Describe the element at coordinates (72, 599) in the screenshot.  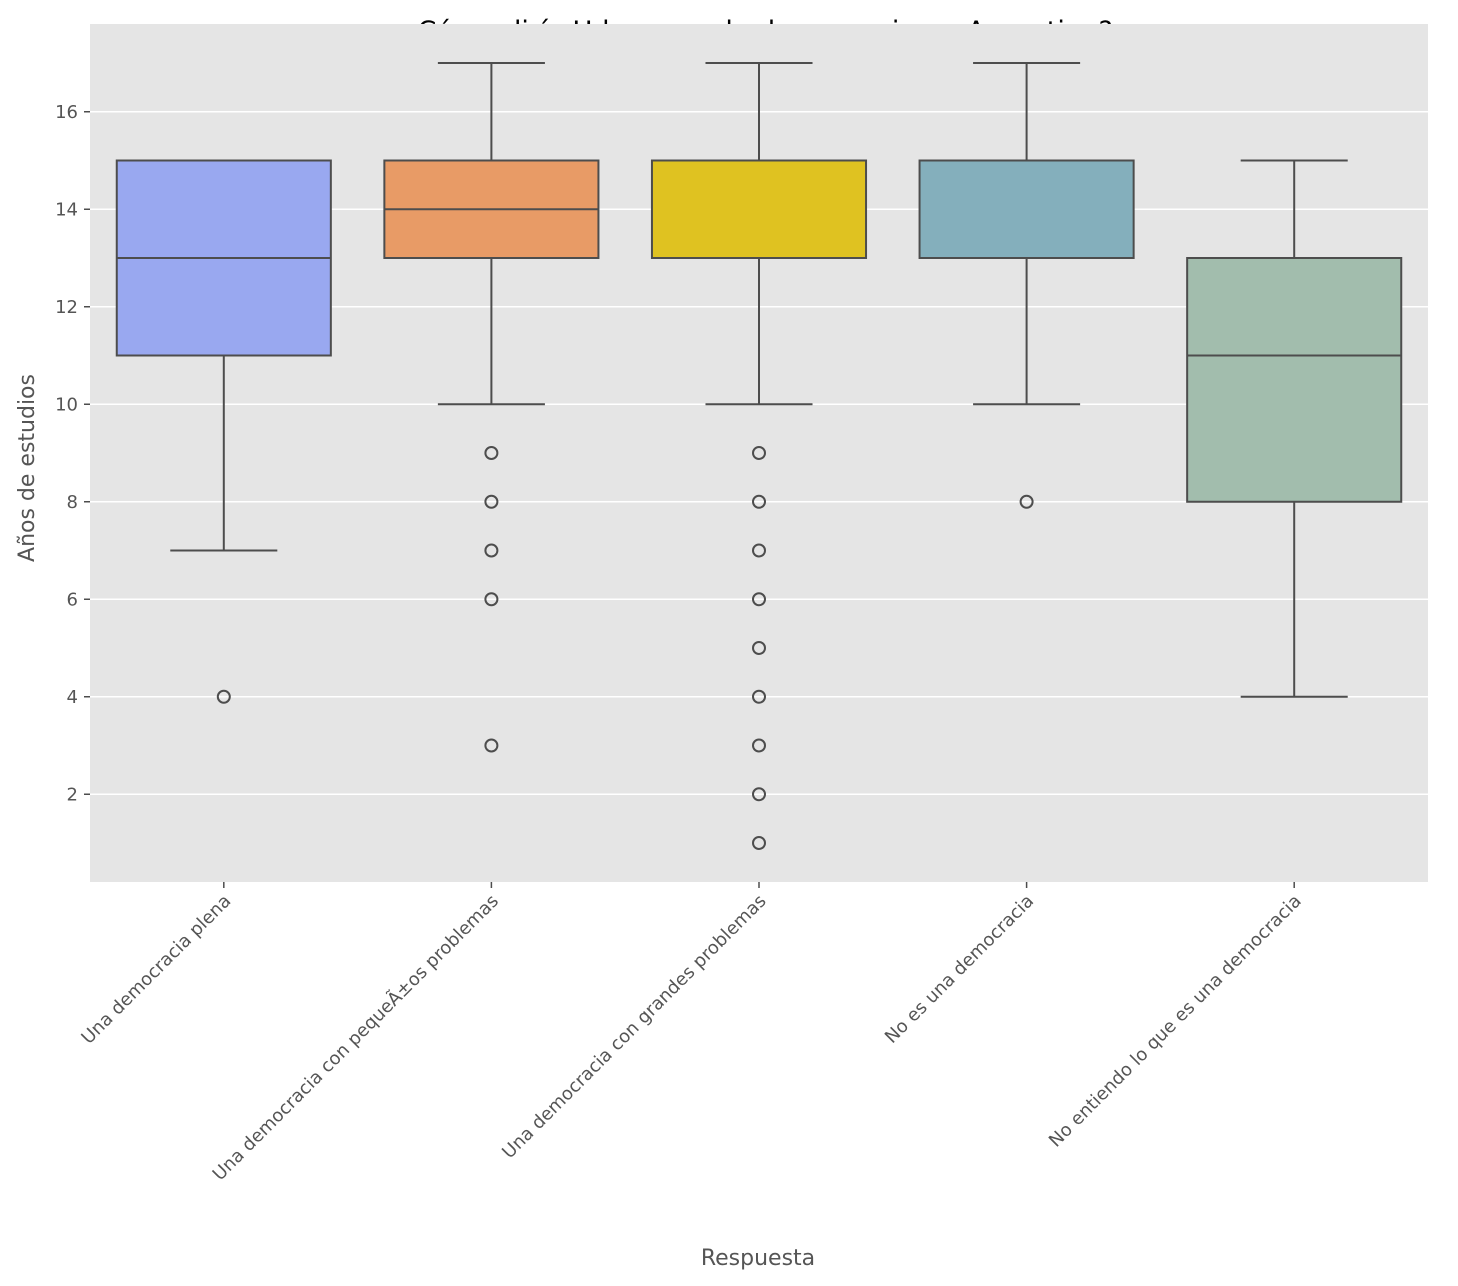
I see `y-tick-label: 6` at that location.